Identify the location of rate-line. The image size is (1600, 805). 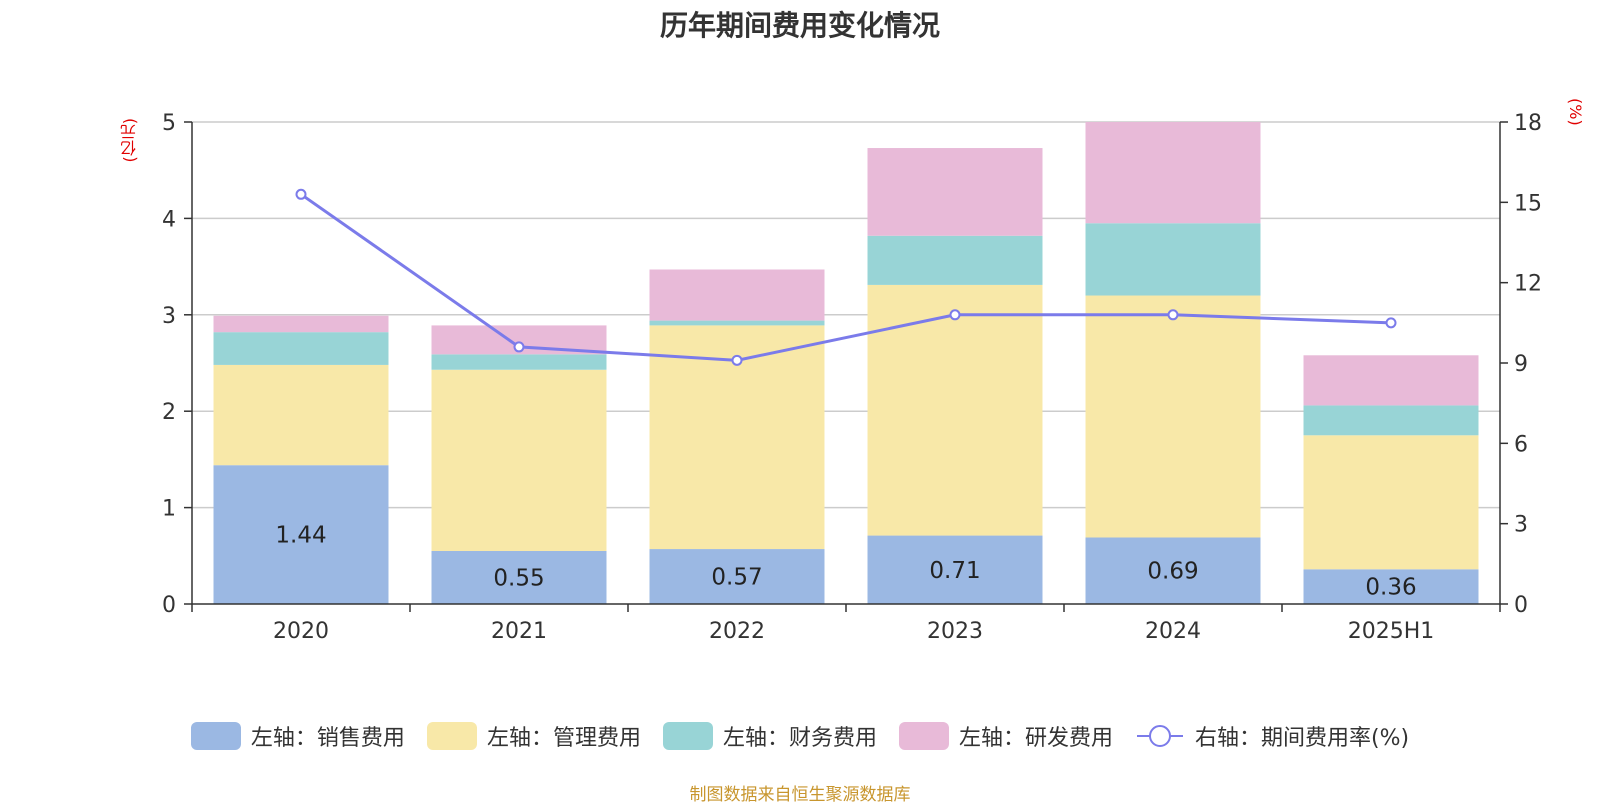
(846, 277).